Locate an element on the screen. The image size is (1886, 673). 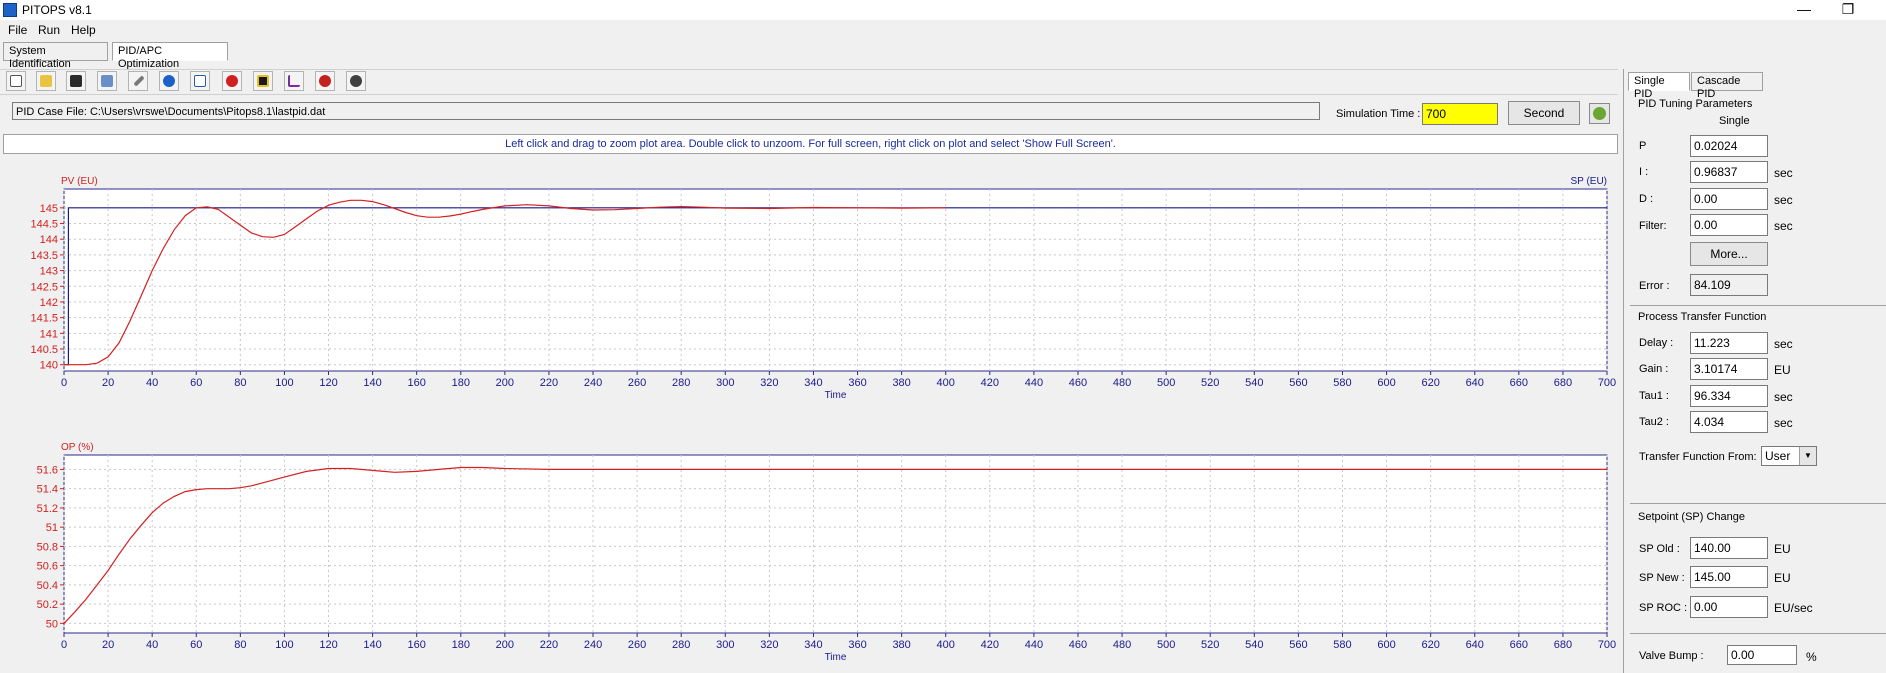
i-input: 0.96837 is located at coordinates (1729, 172).